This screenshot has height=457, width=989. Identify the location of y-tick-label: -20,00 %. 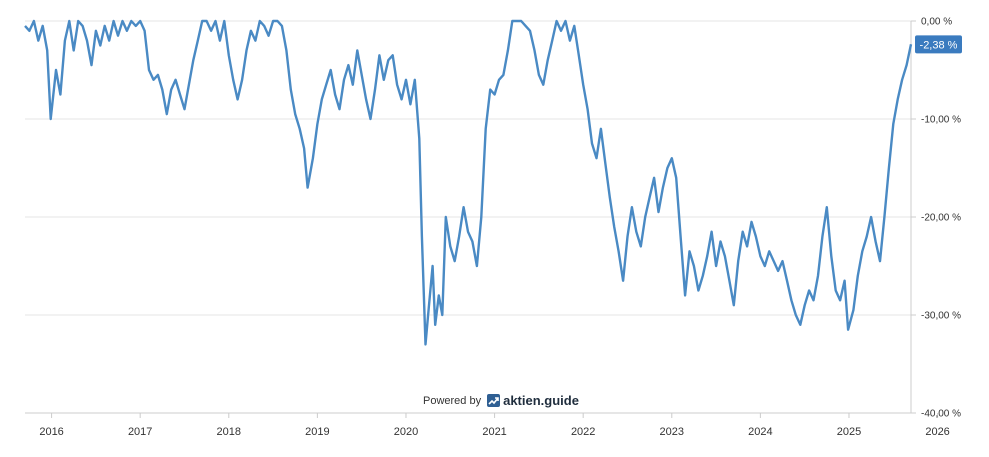
(941, 218).